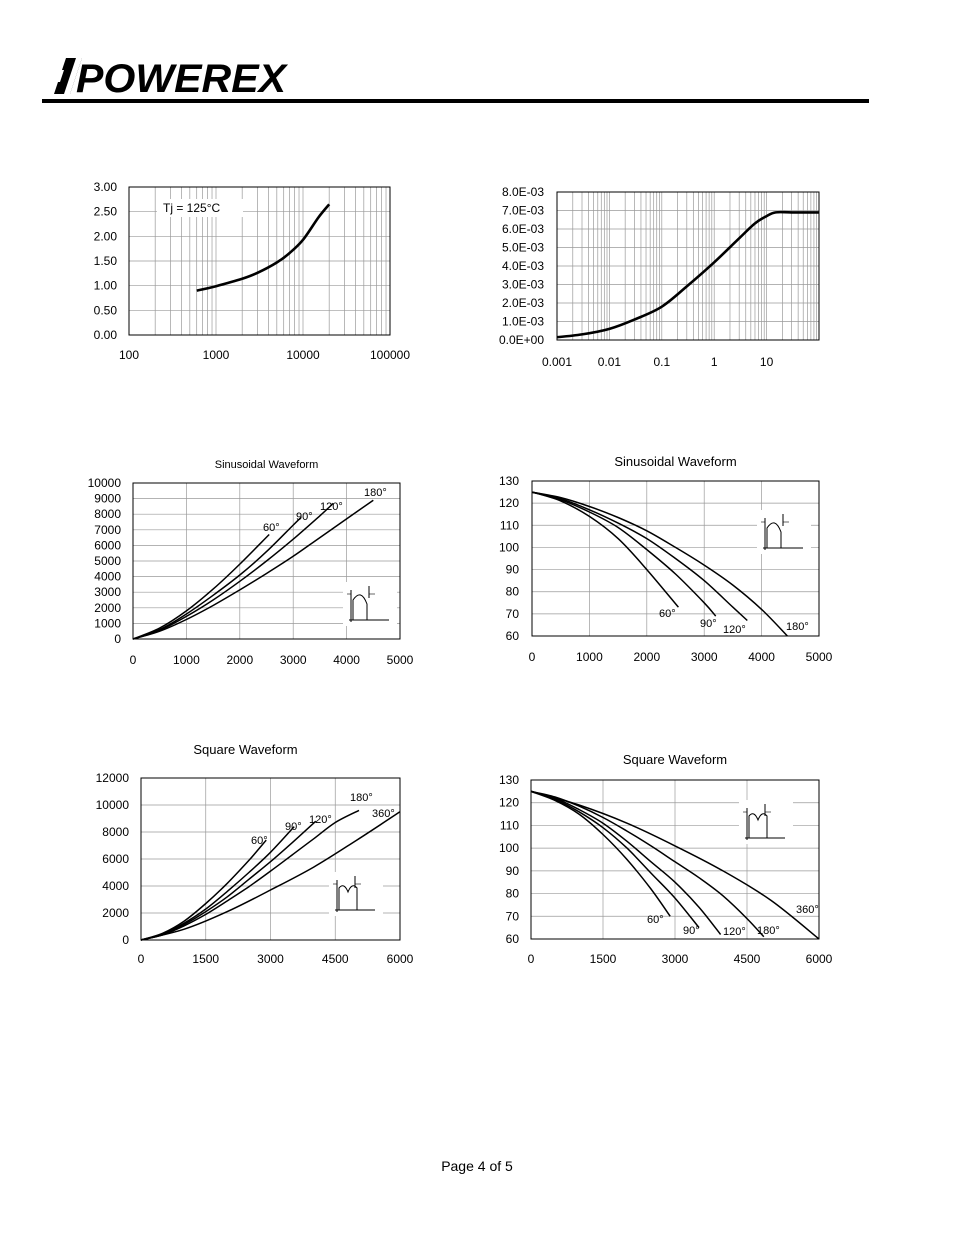 Image resolution: width=954 pixels, height=1235 pixels. I want to click on y-tick-label: 60, so click(513, 636).